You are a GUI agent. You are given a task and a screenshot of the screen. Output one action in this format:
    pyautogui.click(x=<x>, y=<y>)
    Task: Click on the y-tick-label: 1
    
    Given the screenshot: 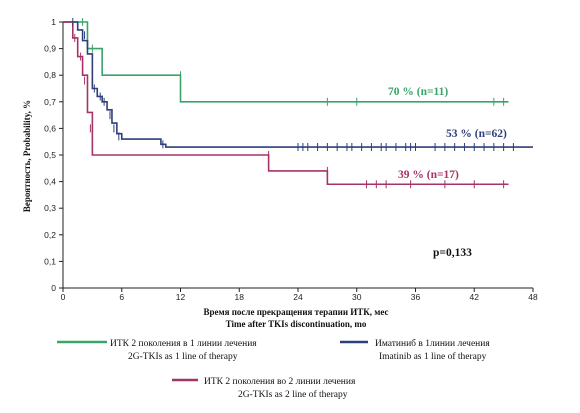 What is the action you would take?
    pyautogui.click(x=53, y=22)
    